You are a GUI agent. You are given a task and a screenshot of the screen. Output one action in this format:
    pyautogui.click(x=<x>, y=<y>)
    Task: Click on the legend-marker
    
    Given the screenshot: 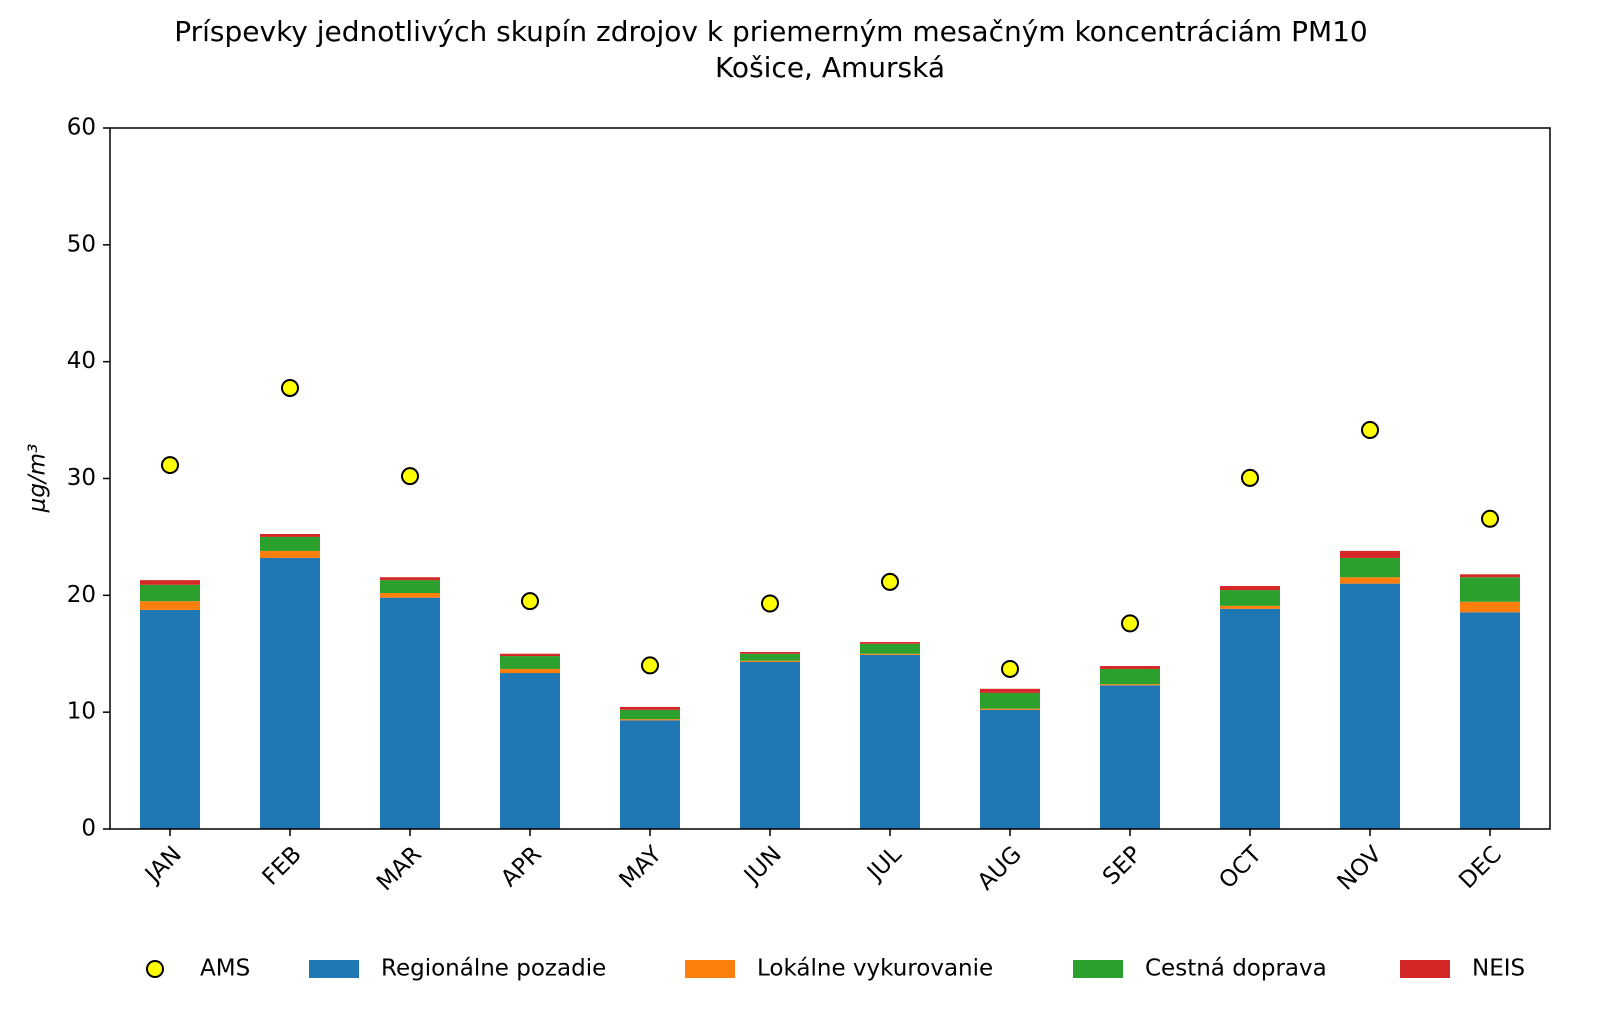 What is the action you would take?
    pyautogui.click(x=155, y=969)
    